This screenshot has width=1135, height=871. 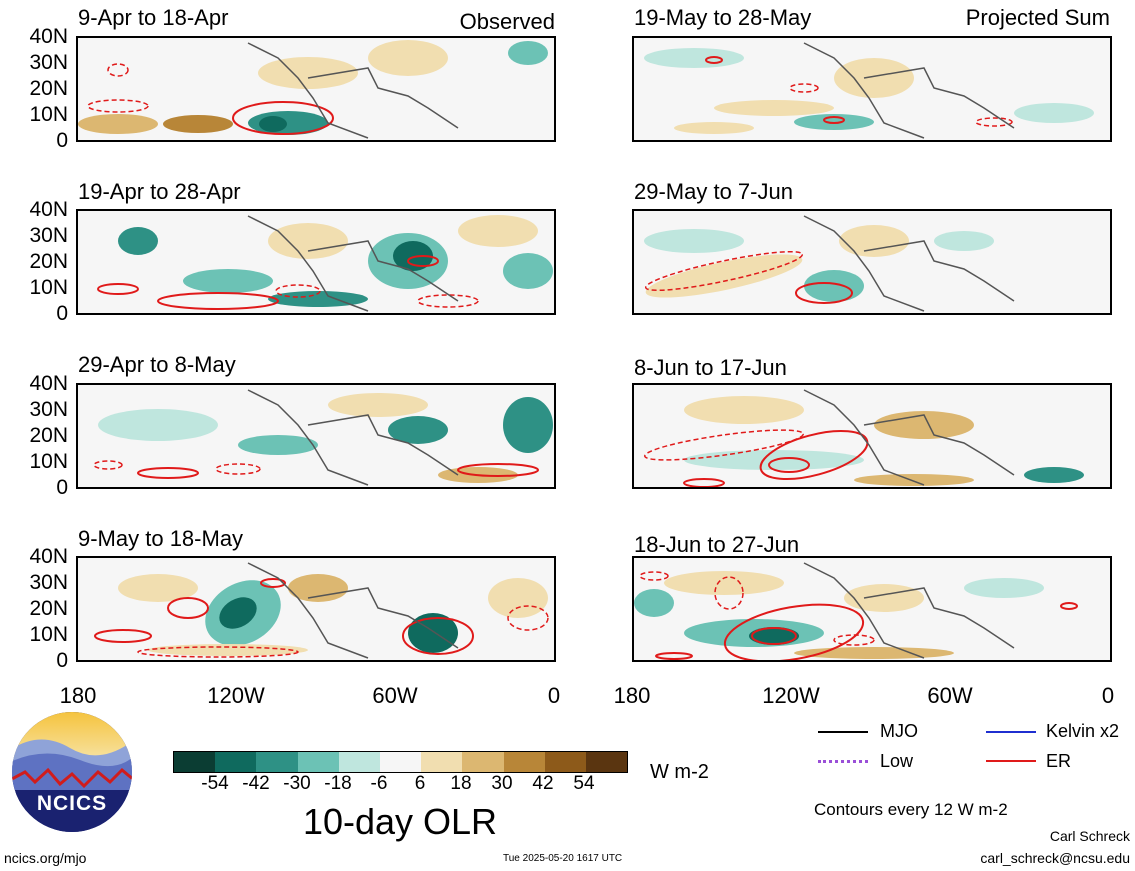 What do you see at coordinates (338, 783) in the screenshot?
I see `colorbar-label: -18` at bounding box center [338, 783].